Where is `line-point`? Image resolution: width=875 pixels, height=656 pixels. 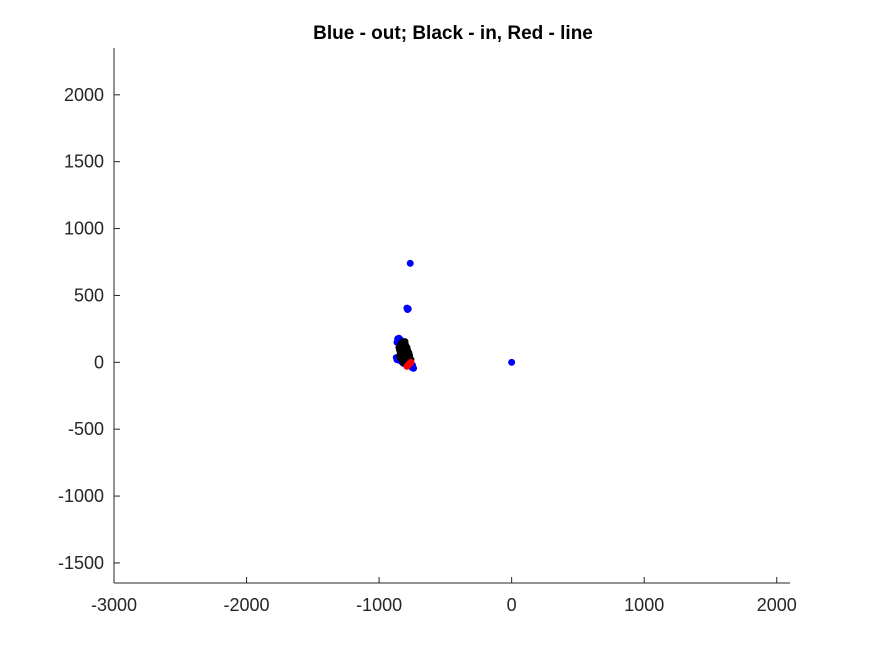
line-point is located at coordinates (411, 362).